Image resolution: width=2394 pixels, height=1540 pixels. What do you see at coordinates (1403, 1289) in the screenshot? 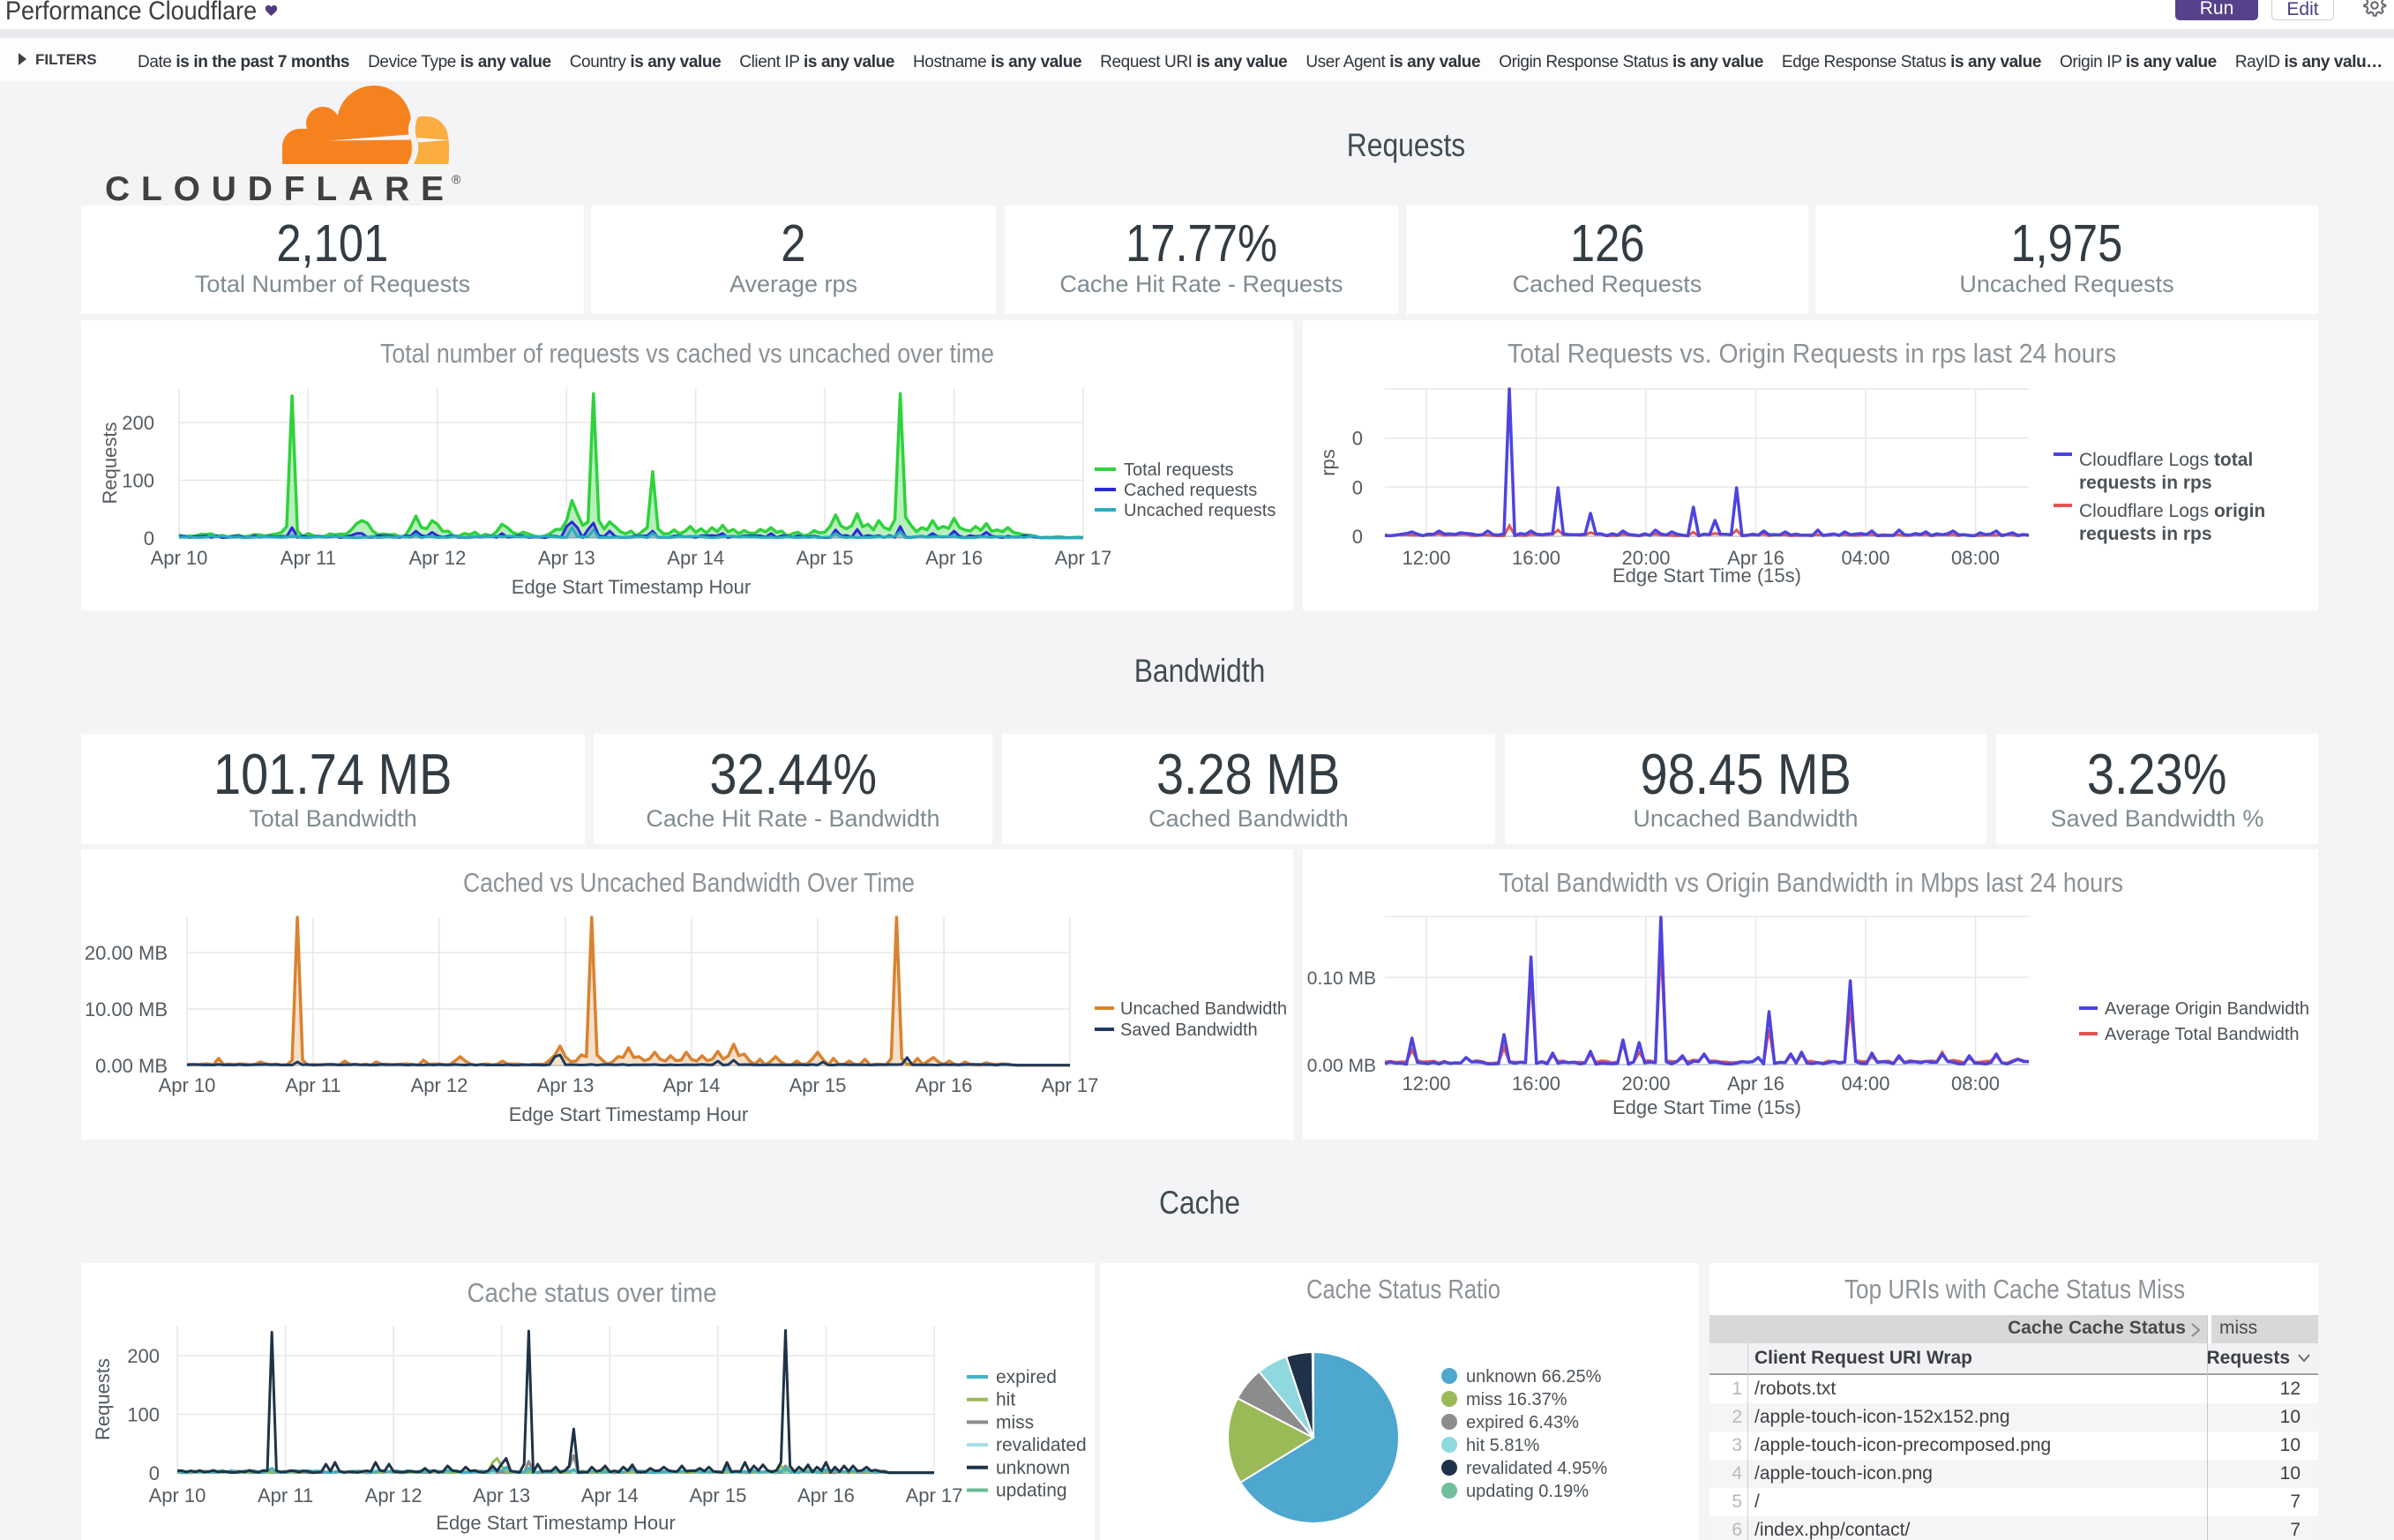
I see `svg-text: Cache Status Ratio` at bounding box center [1403, 1289].